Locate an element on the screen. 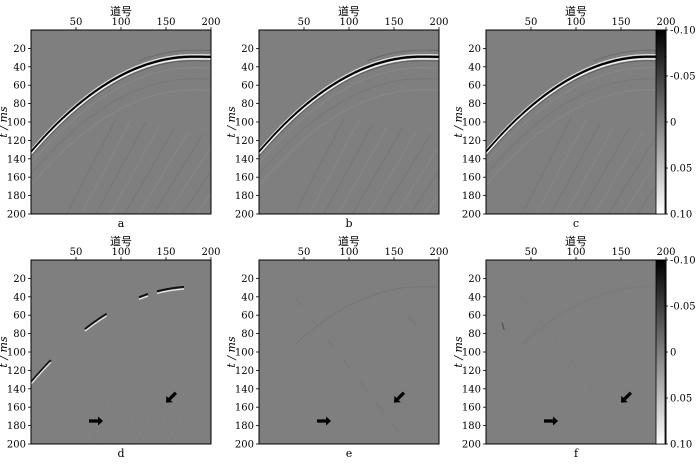 This screenshot has height=468, width=700. panel-label: e is located at coordinates (349, 453).